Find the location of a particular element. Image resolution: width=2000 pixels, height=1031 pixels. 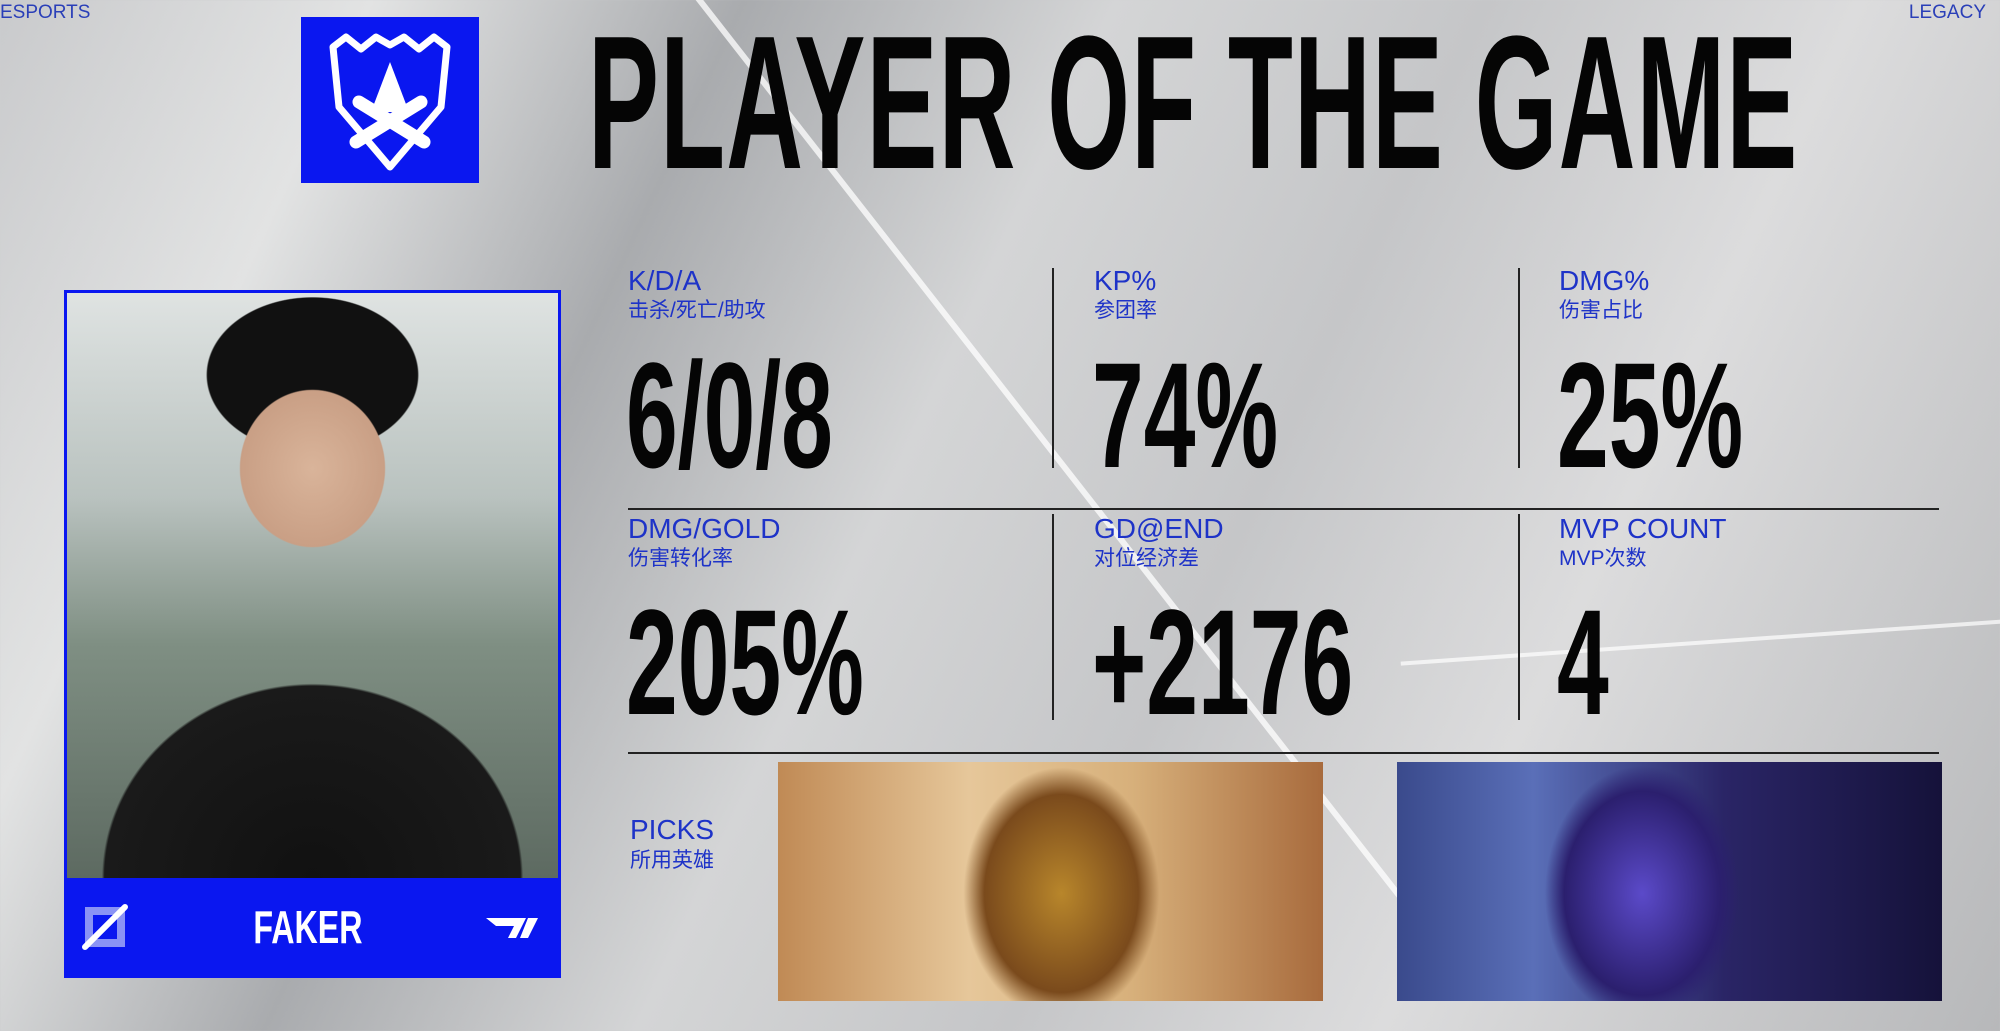

stat-sub-kp: 参团率 is located at coordinates (1125, 310).